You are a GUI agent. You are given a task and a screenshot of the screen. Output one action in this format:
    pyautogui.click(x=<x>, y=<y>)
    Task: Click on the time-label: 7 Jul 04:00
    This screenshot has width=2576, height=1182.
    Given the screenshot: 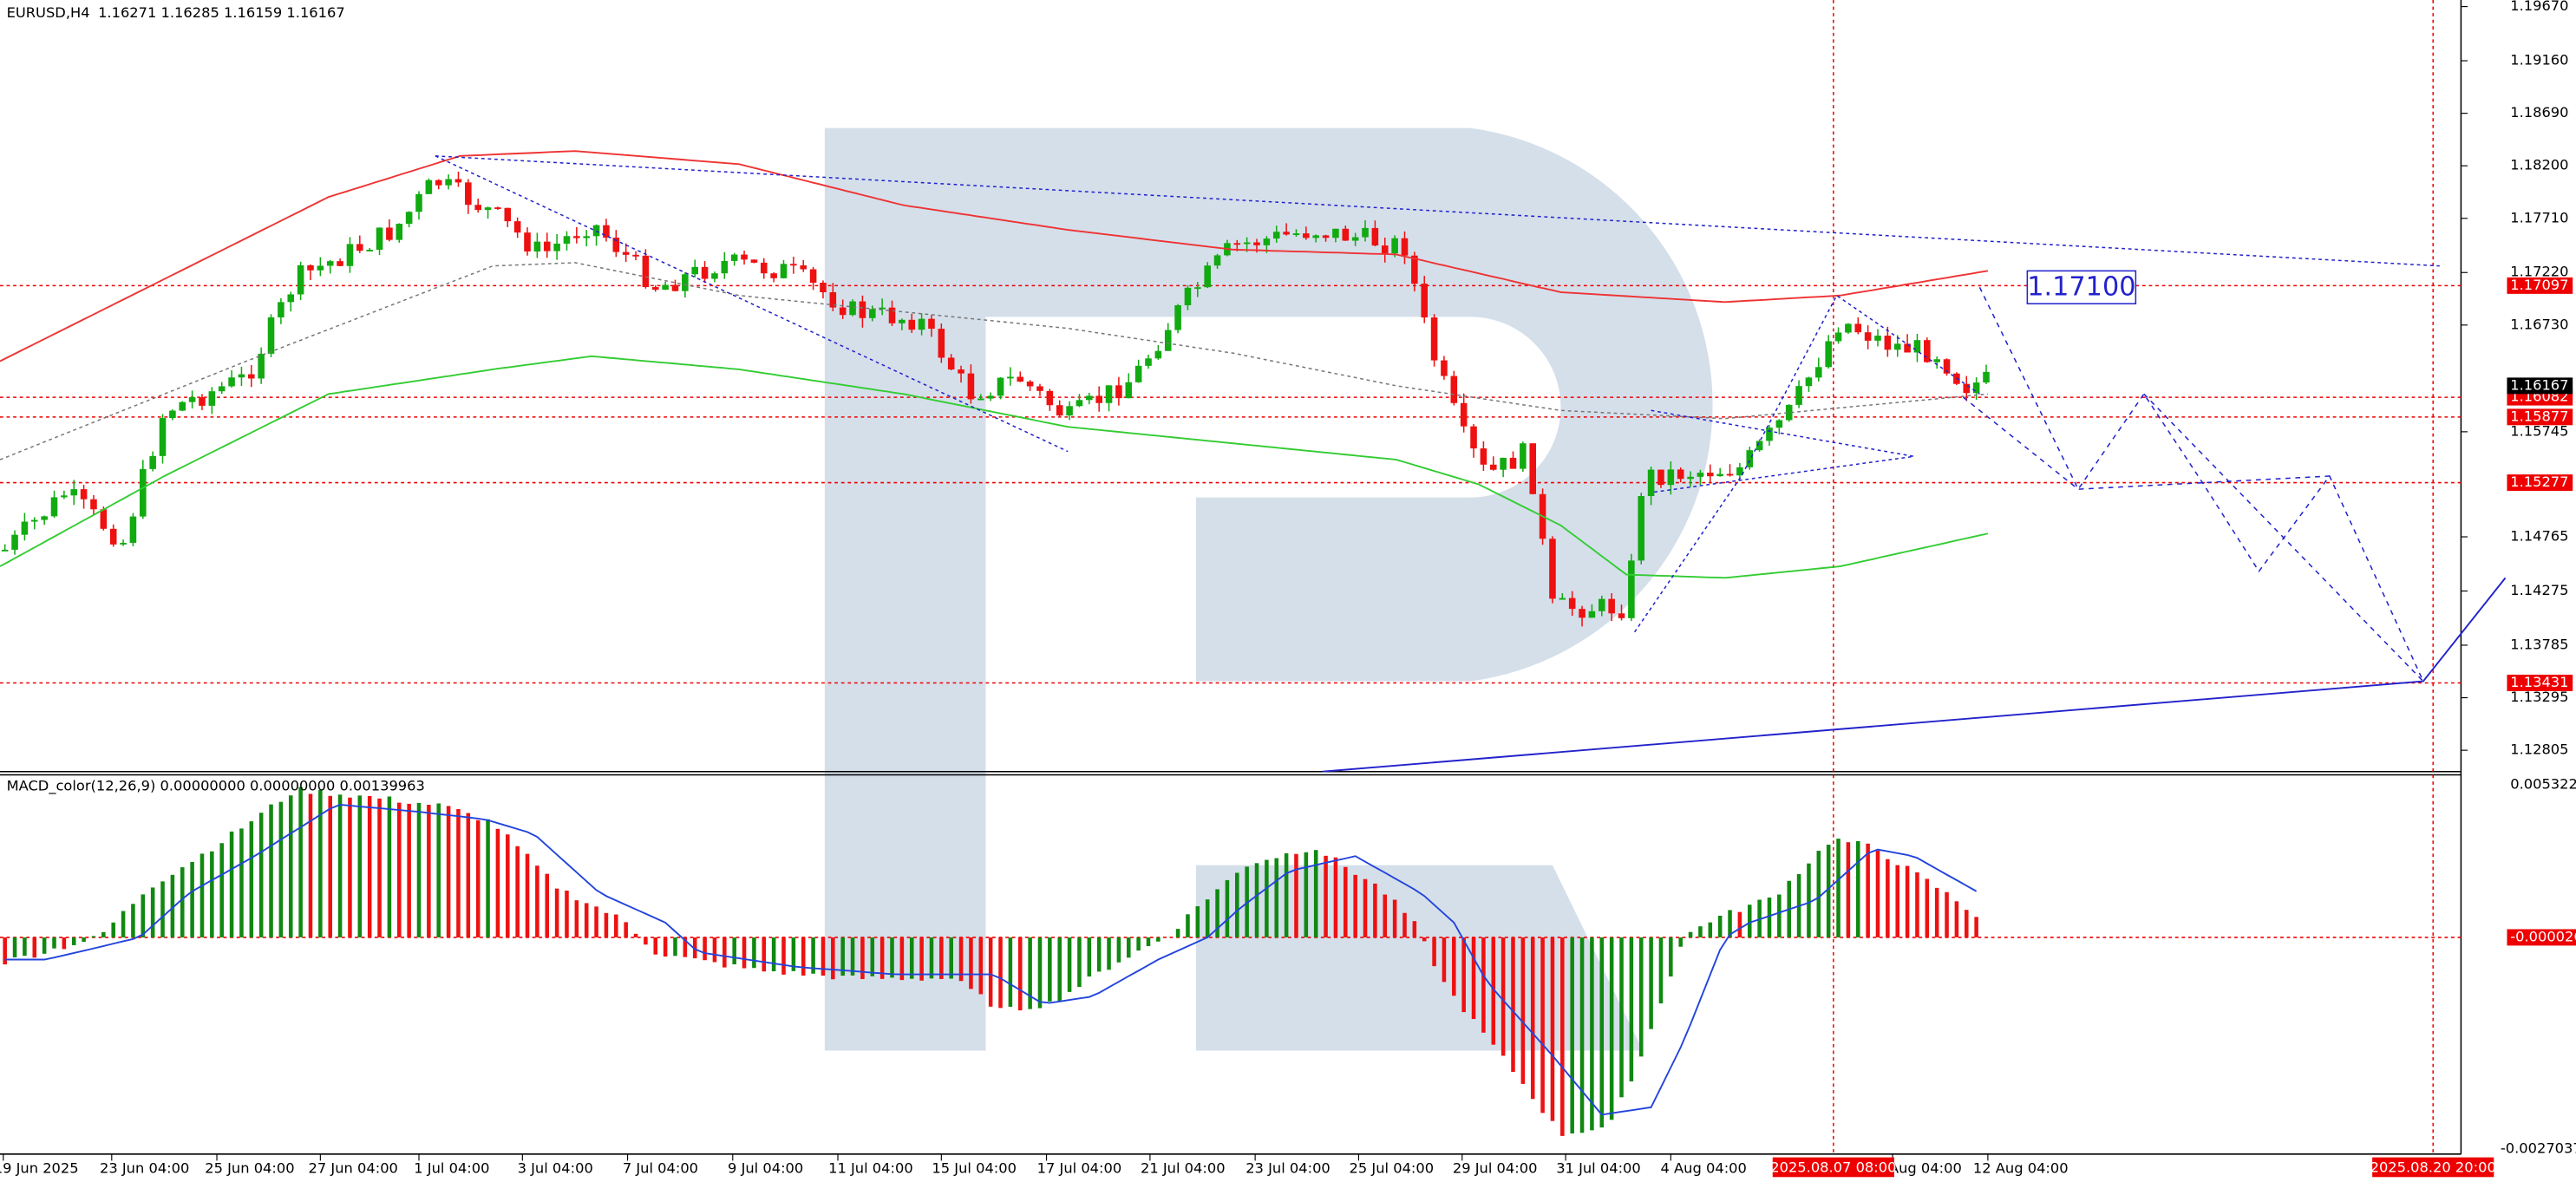 What is the action you would take?
    pyautogui.click(x=660, y=1168)
    